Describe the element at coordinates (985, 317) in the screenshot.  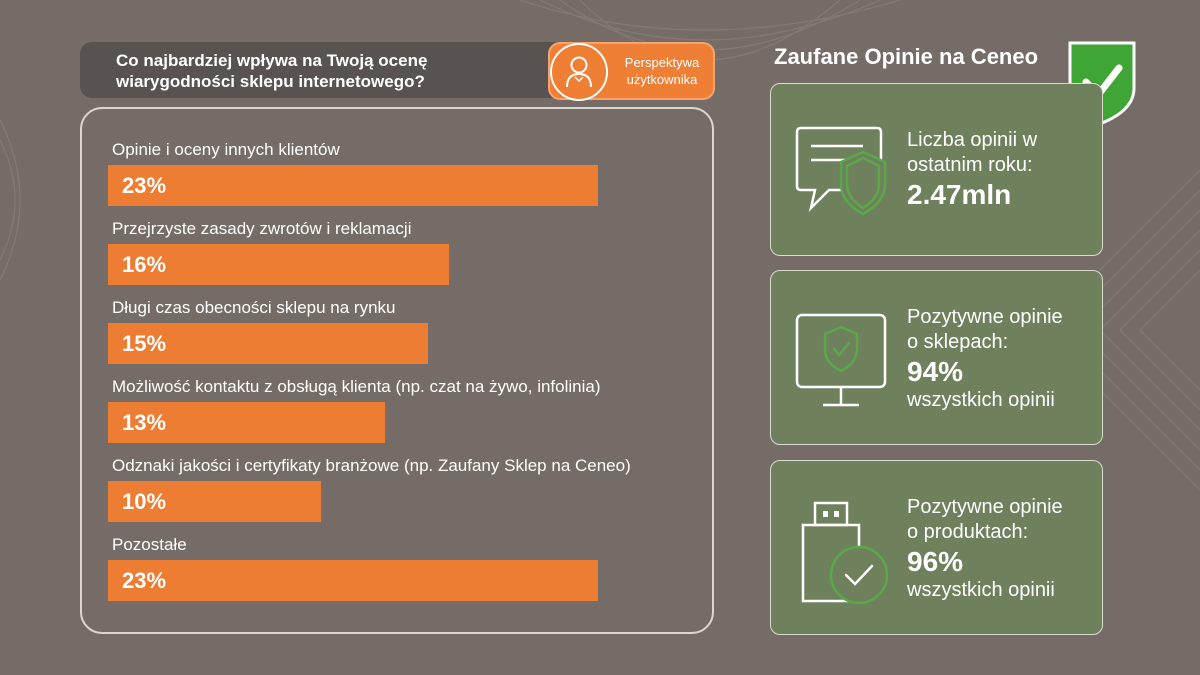
I see `card2-line1: Pozytywne opinie` at that location.